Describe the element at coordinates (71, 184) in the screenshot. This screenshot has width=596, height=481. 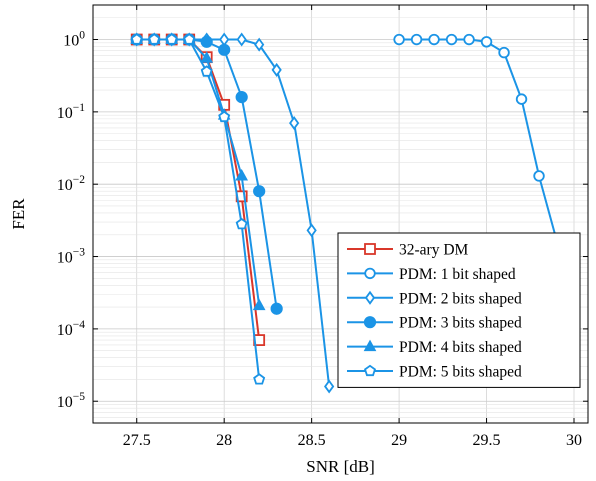
I see `y-tick-label: 10⁻²` at that location.